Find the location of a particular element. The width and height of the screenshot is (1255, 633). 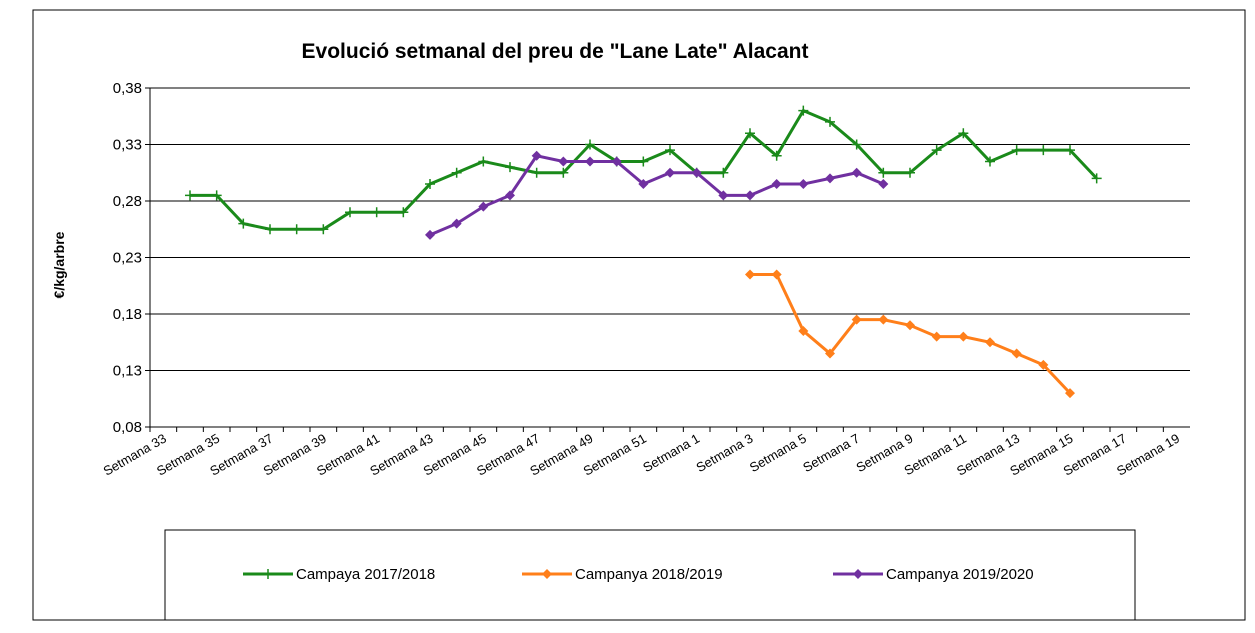

y-tick-label: 0,08 is located at coordinates (127, 427).